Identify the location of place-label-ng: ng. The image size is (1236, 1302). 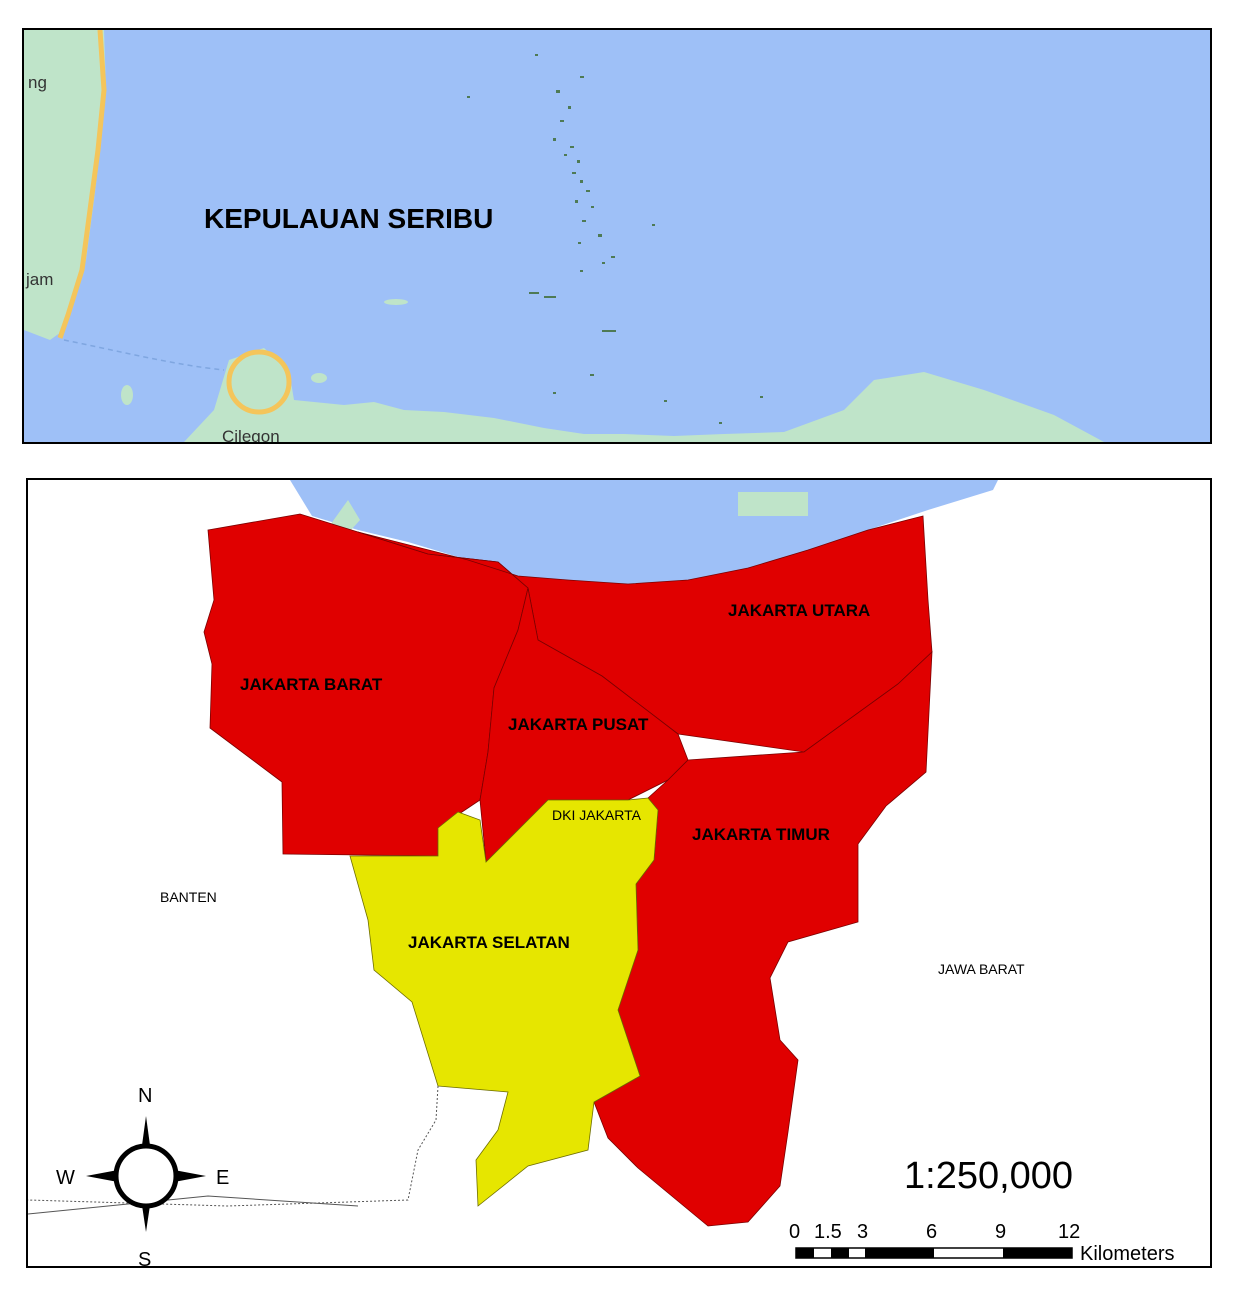
(37, 82).